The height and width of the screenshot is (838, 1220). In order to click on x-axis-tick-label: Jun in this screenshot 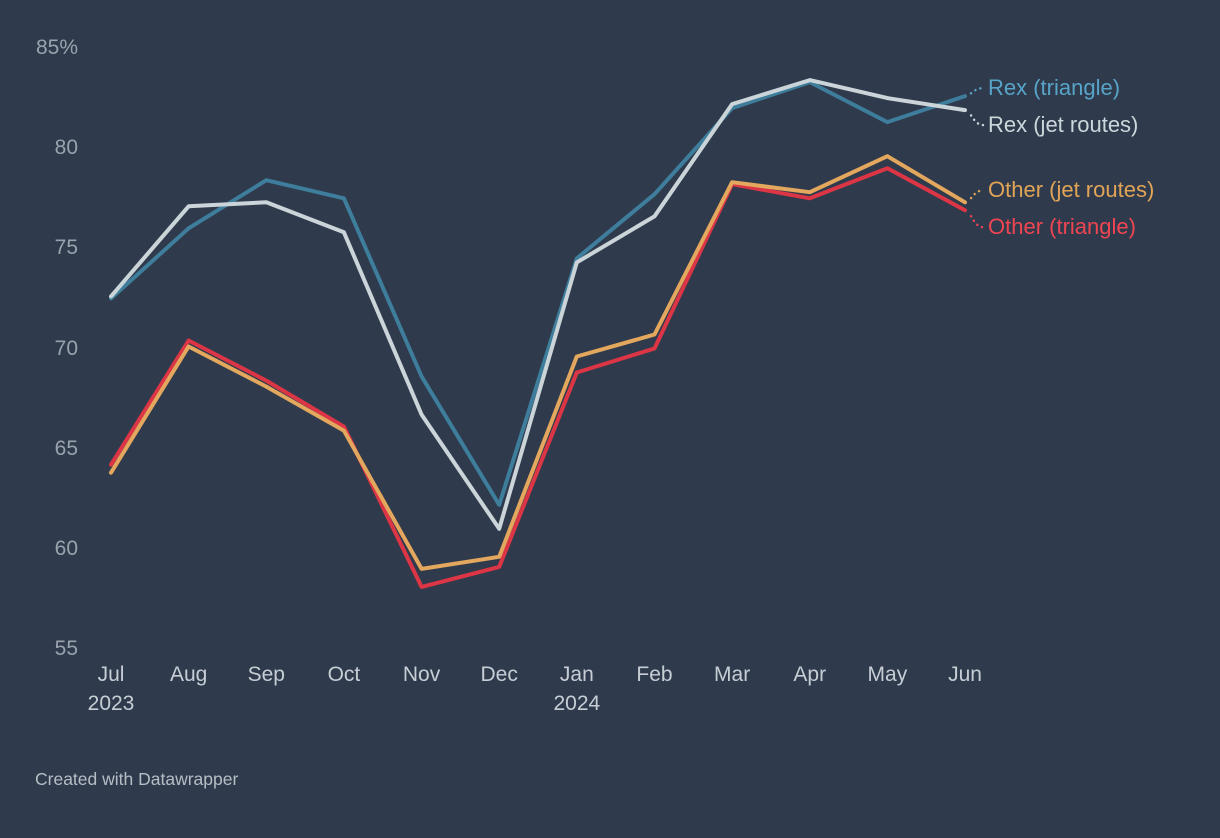, I will do `click(965, 675)`.